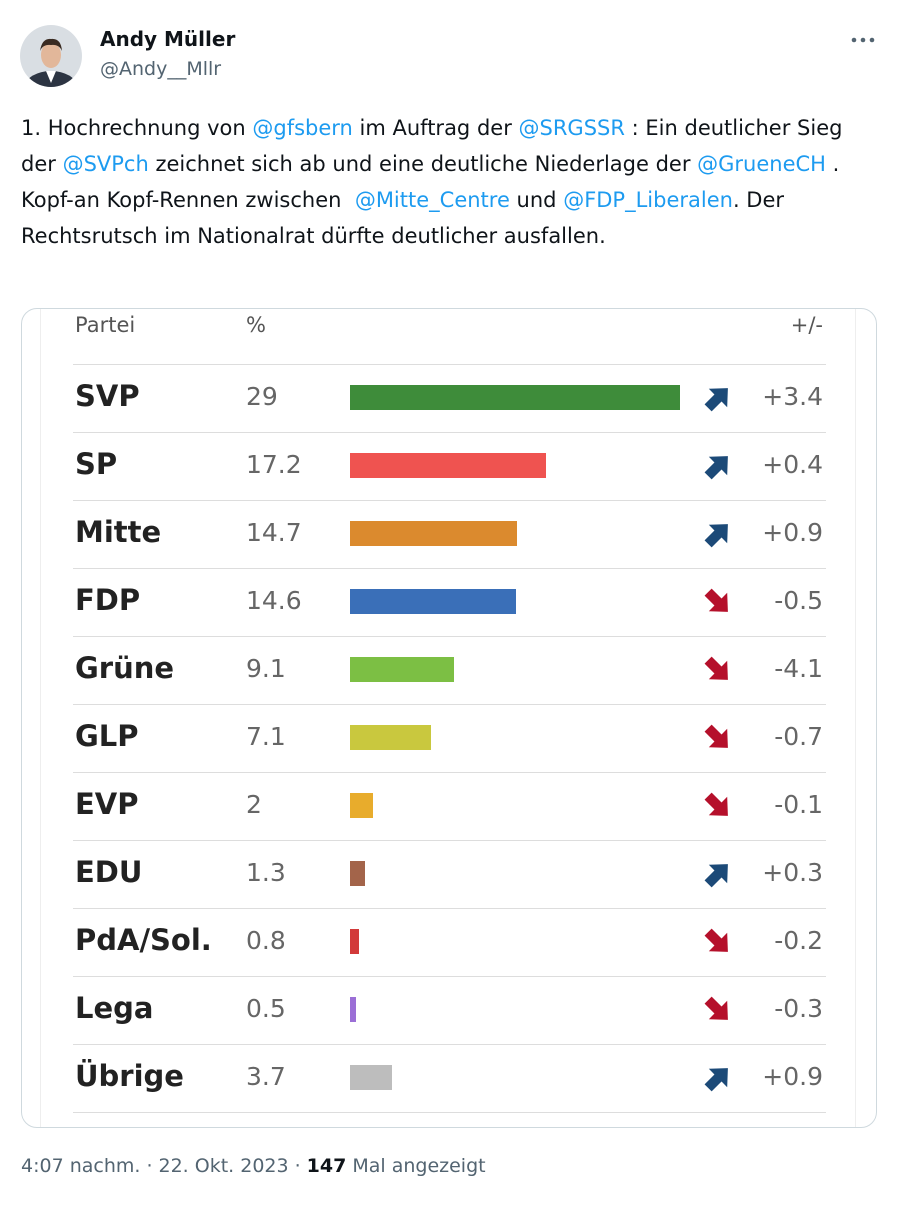 The width and height of the screenshot is (900, 1207). Describe the element at coordinates (266, 1076) in the screenshot. I see `percent: 3.7` at that location.